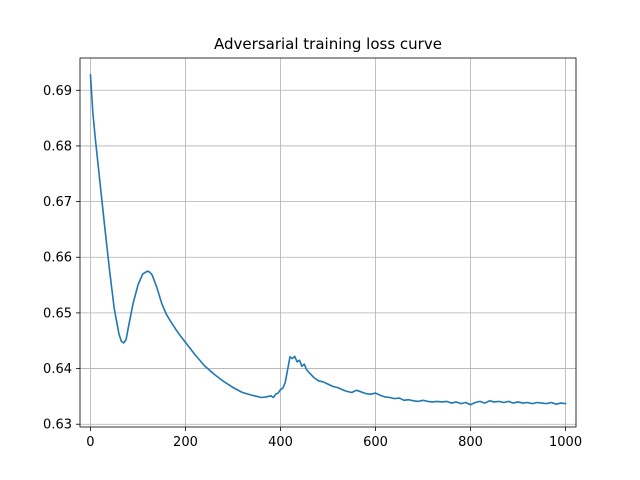 The height and width of the screenshot is (480, 640). Describe the element at coordinates (565, 442) in the screenshot. I see `x-tick-label: 1000` at that location.